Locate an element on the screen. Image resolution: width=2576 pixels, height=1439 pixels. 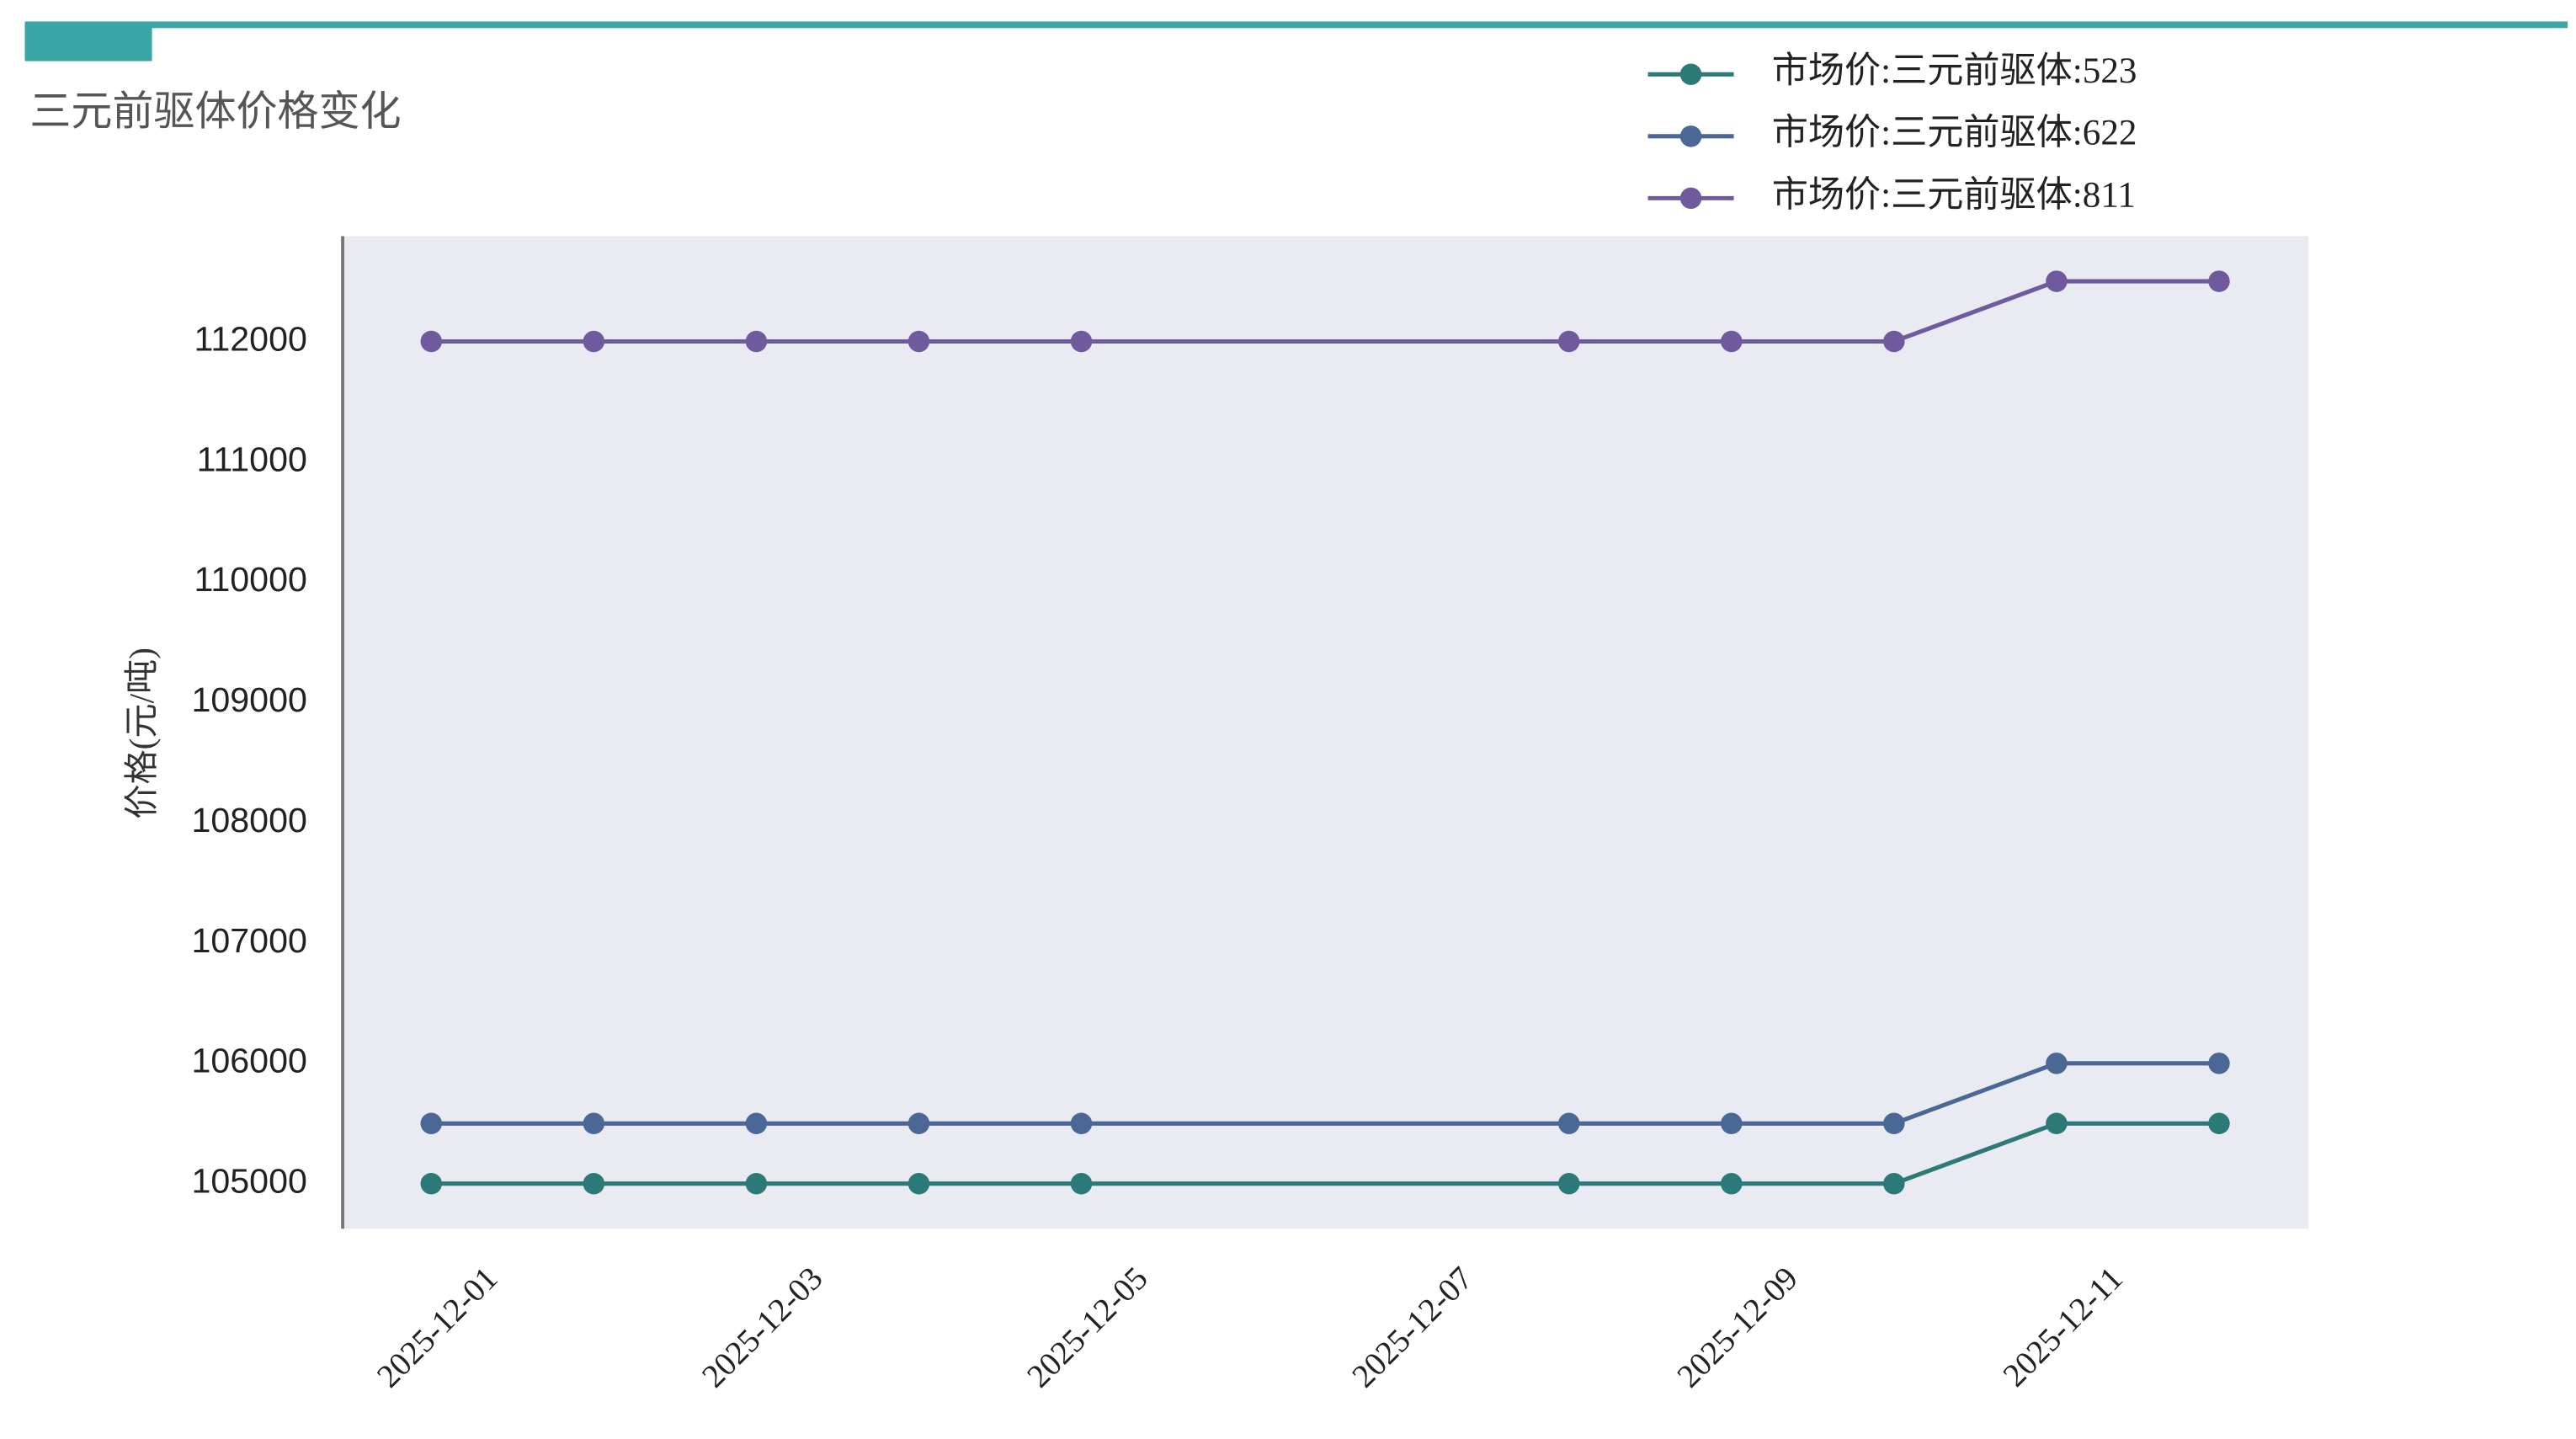
legend-label: 市场价:三元前驱体:622 is located at coordinates (1955, 133).